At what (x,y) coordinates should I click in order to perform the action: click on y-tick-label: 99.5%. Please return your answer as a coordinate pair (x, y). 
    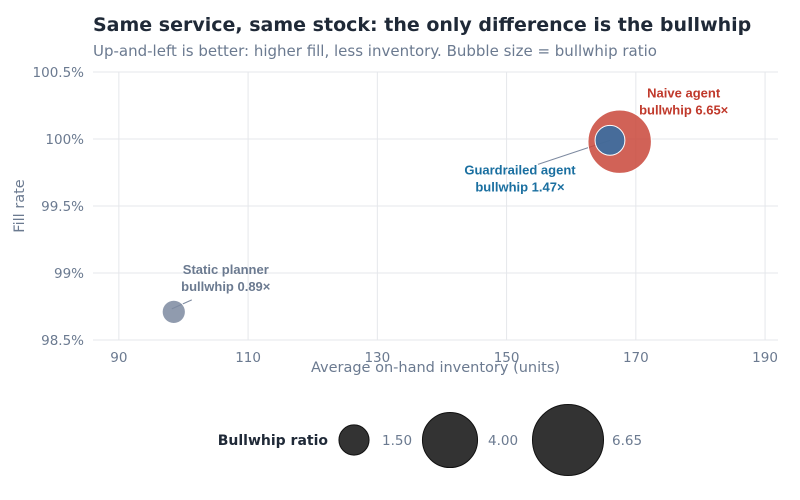
    Looking at the image, I should click on (62, 207).